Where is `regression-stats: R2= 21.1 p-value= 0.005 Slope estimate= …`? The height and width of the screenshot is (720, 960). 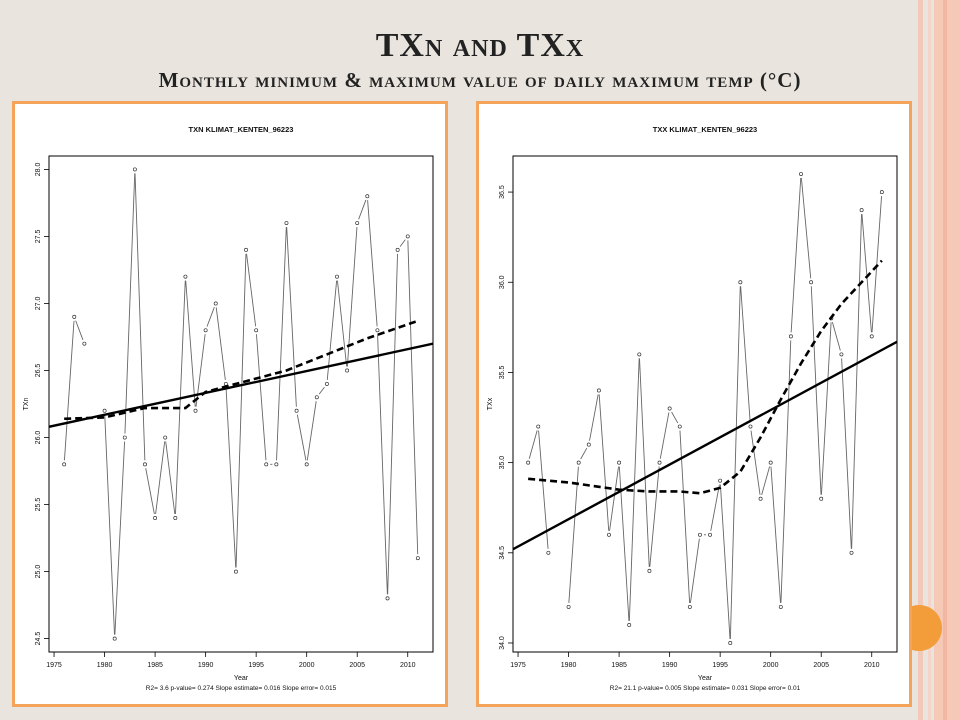 regression-stats: R2= 21.1 p-value= 0.005 Slope estimate= … is located at coordinates (705, 688).